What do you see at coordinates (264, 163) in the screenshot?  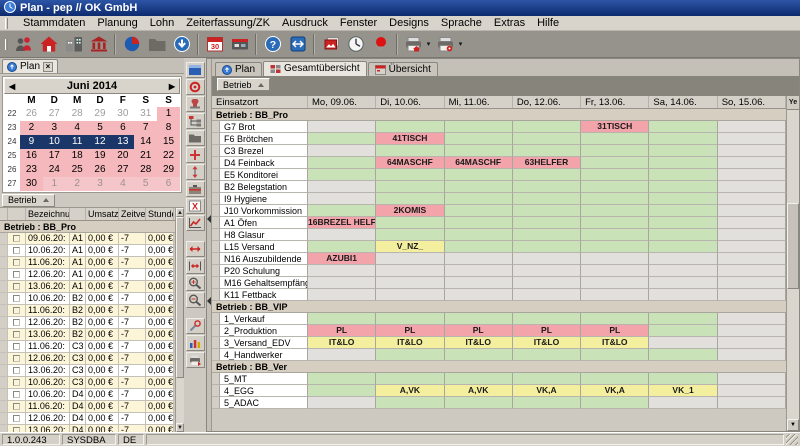 I see `einsatzort-label: D4 Feinback` at bounding box center [264, 163].